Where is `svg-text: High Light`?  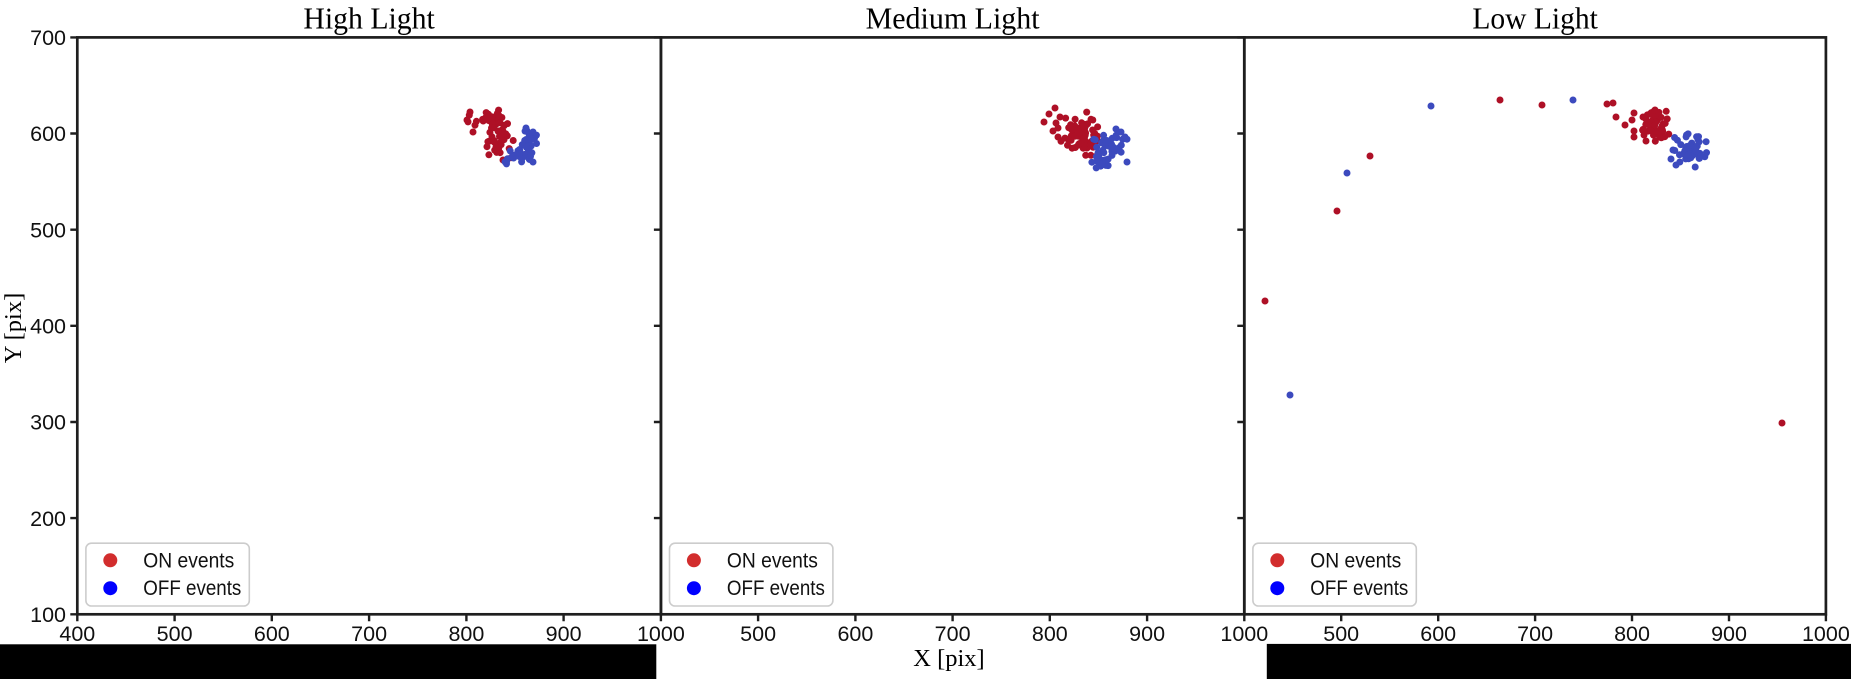
svg-text: High Light is located at coordinates (369, 17).